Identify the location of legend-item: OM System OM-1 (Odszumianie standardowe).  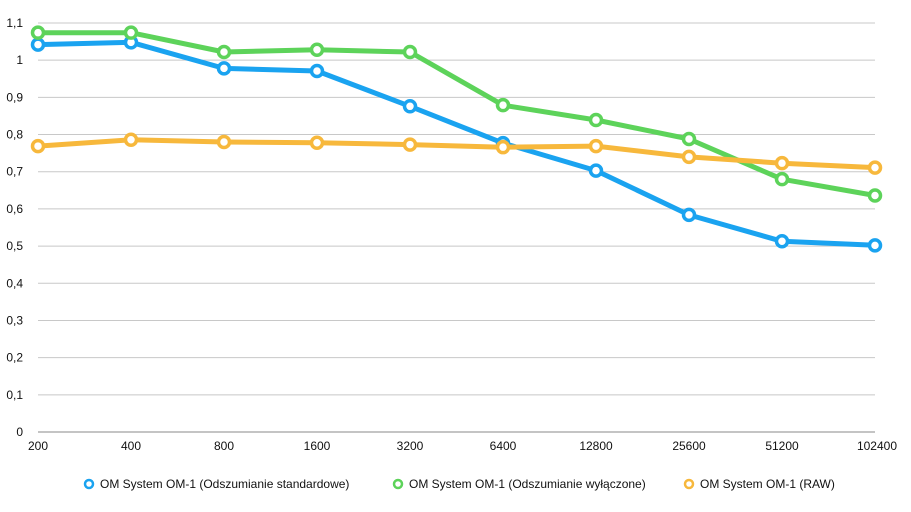
(216, 484).